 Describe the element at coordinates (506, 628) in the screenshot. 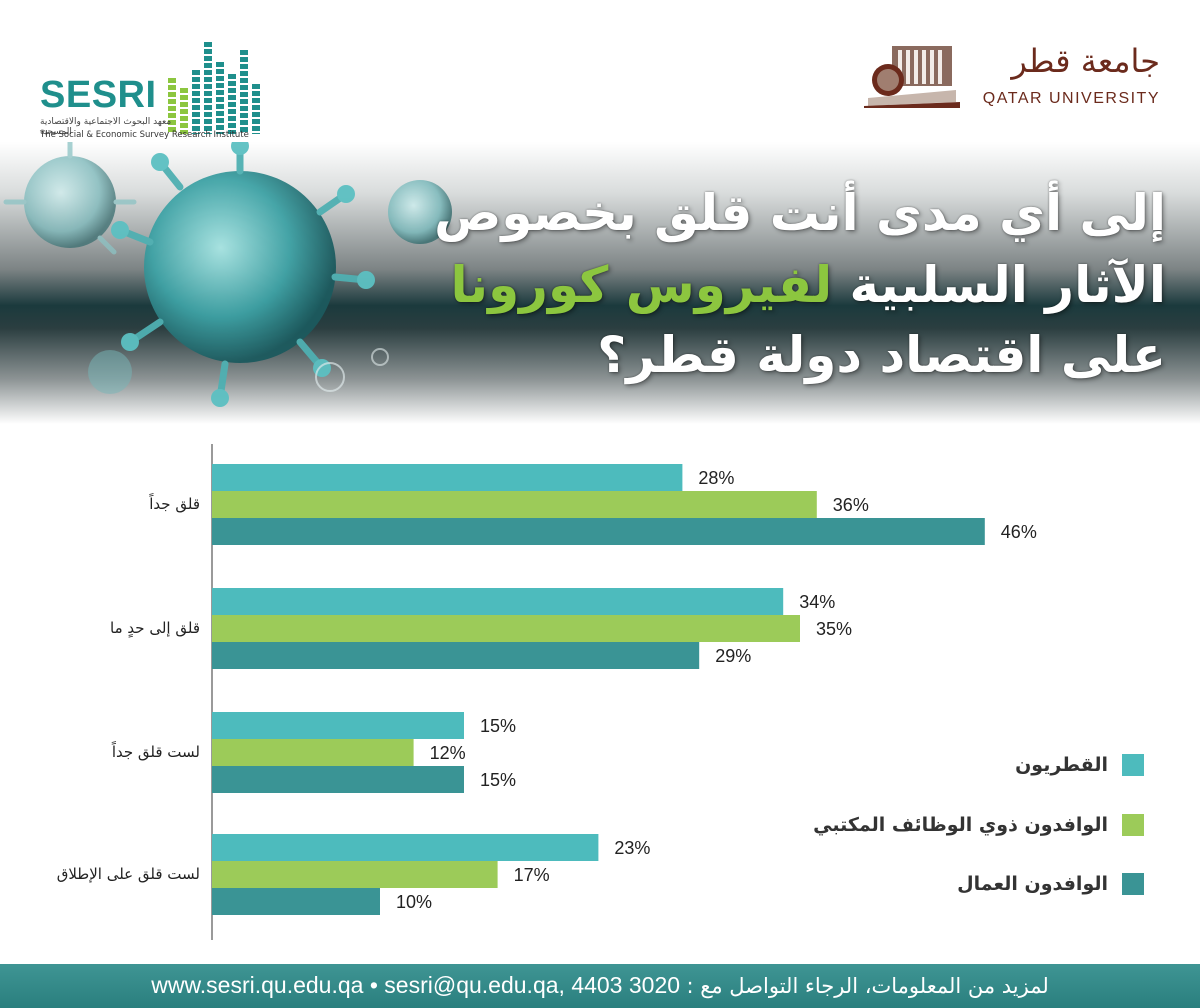

I see `bar-somewhat-worried-white-collar-expats` at that location.